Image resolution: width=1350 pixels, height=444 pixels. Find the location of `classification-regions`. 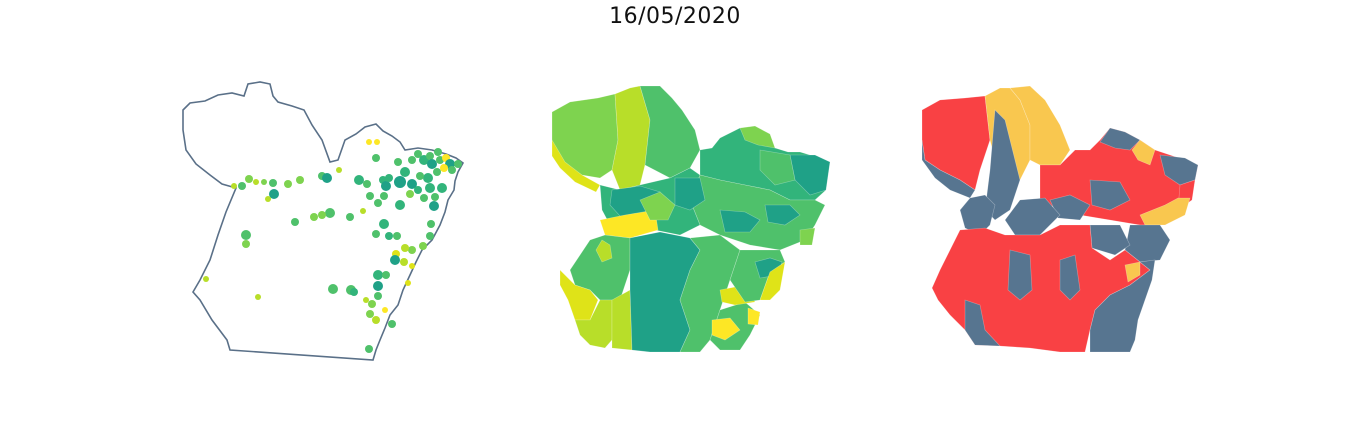

classification-regions is located at coordinates (1060, 219).